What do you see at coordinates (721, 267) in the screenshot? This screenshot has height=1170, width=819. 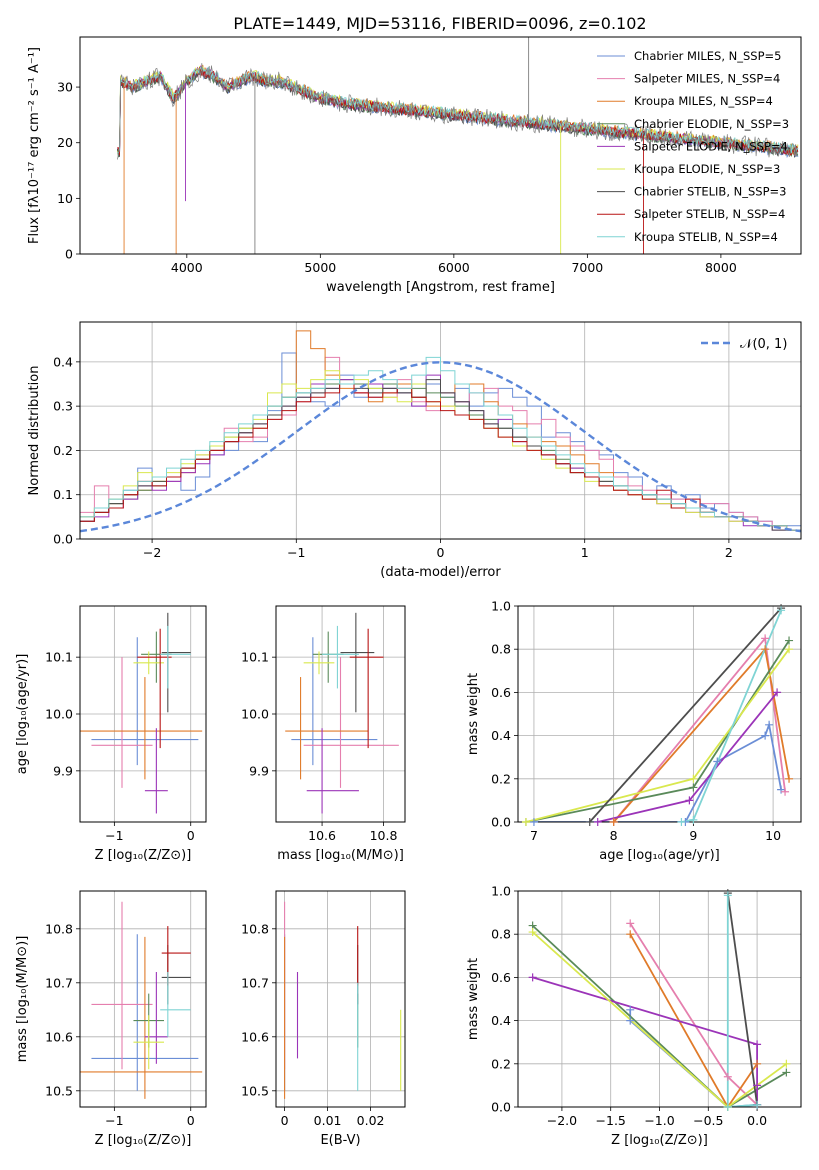 I see `x-tick-label: 8000` at bounding box center [721, 267].